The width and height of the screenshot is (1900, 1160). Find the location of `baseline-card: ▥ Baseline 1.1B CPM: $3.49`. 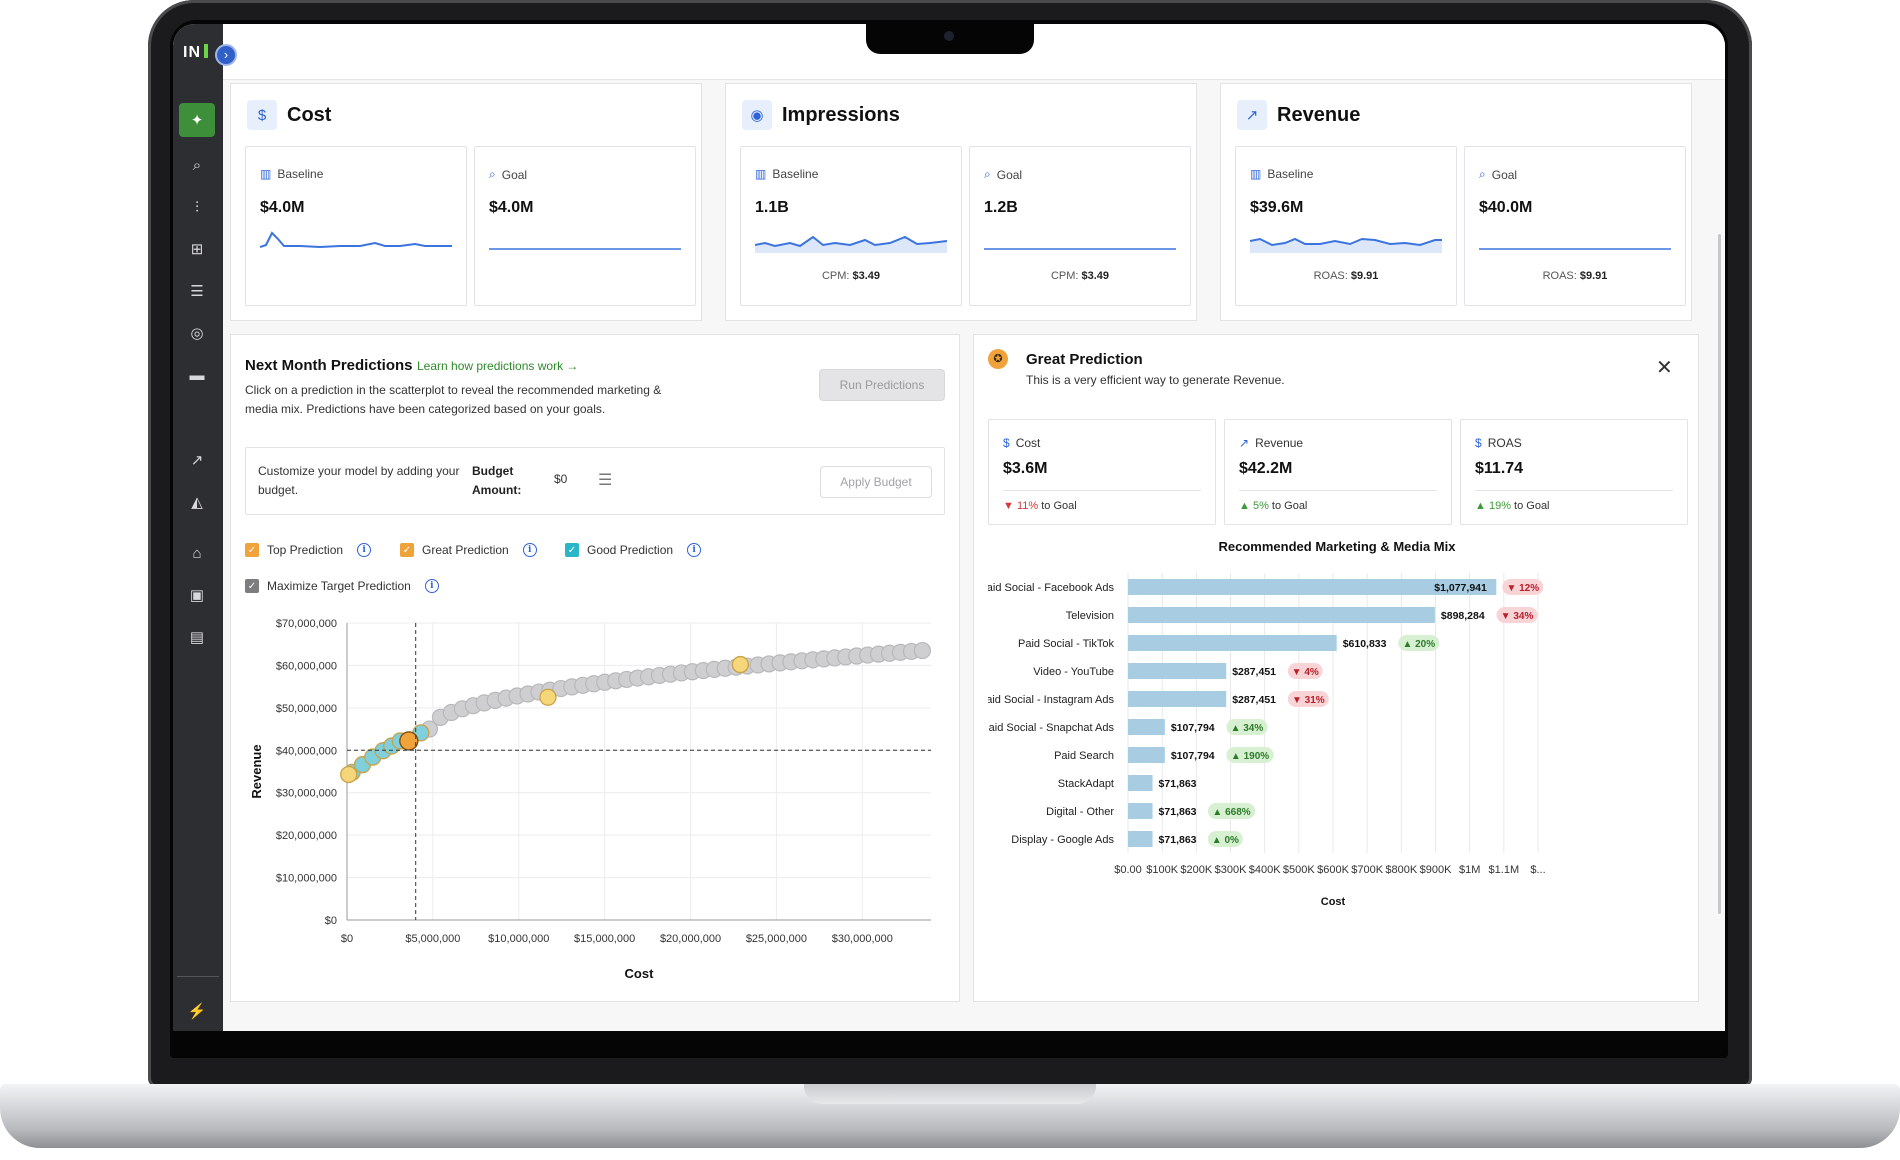

baseline-card: ▥ Baseline 1.1B CPM: $3.49 is located at coordinates (851, 226).